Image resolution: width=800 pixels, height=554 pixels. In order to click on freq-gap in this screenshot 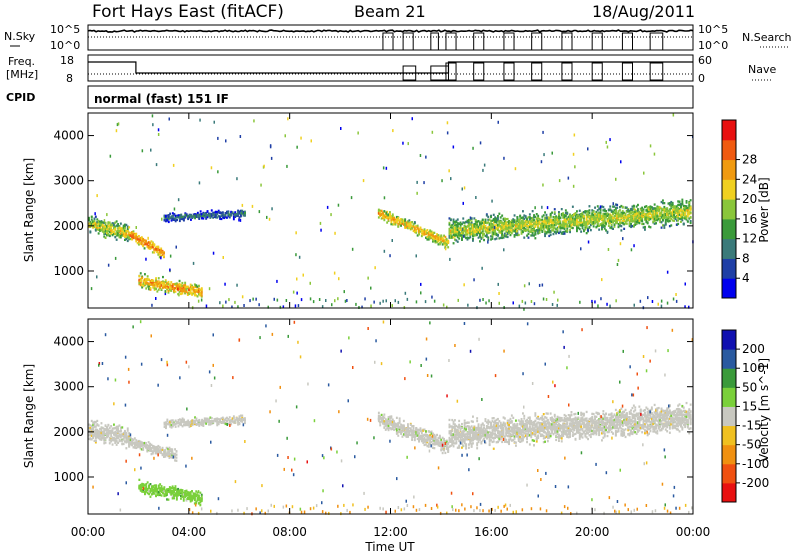, I will do `click(409, 73)`.